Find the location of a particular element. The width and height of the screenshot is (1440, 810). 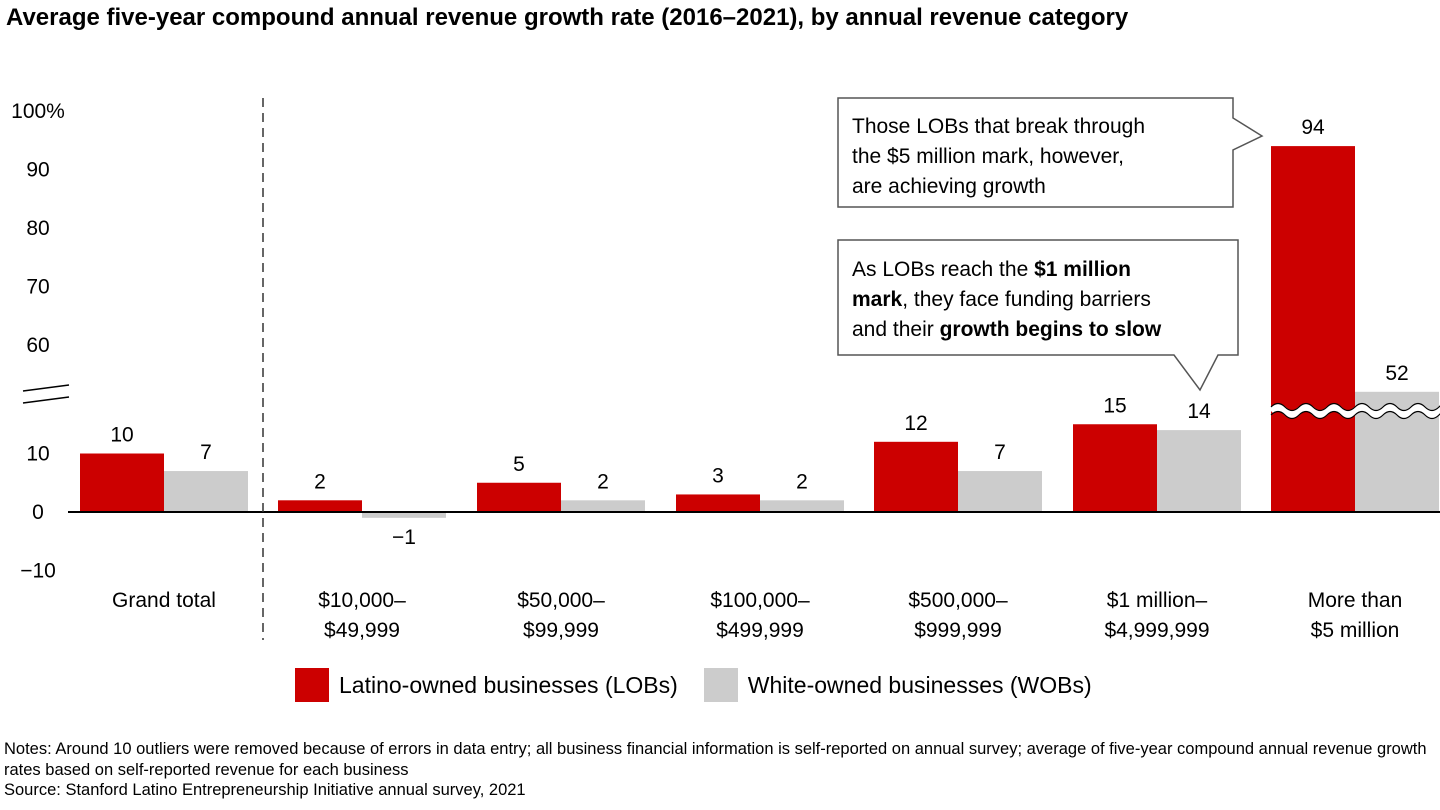

callout-line: are achieving growth is located at coordinates (998, 187).